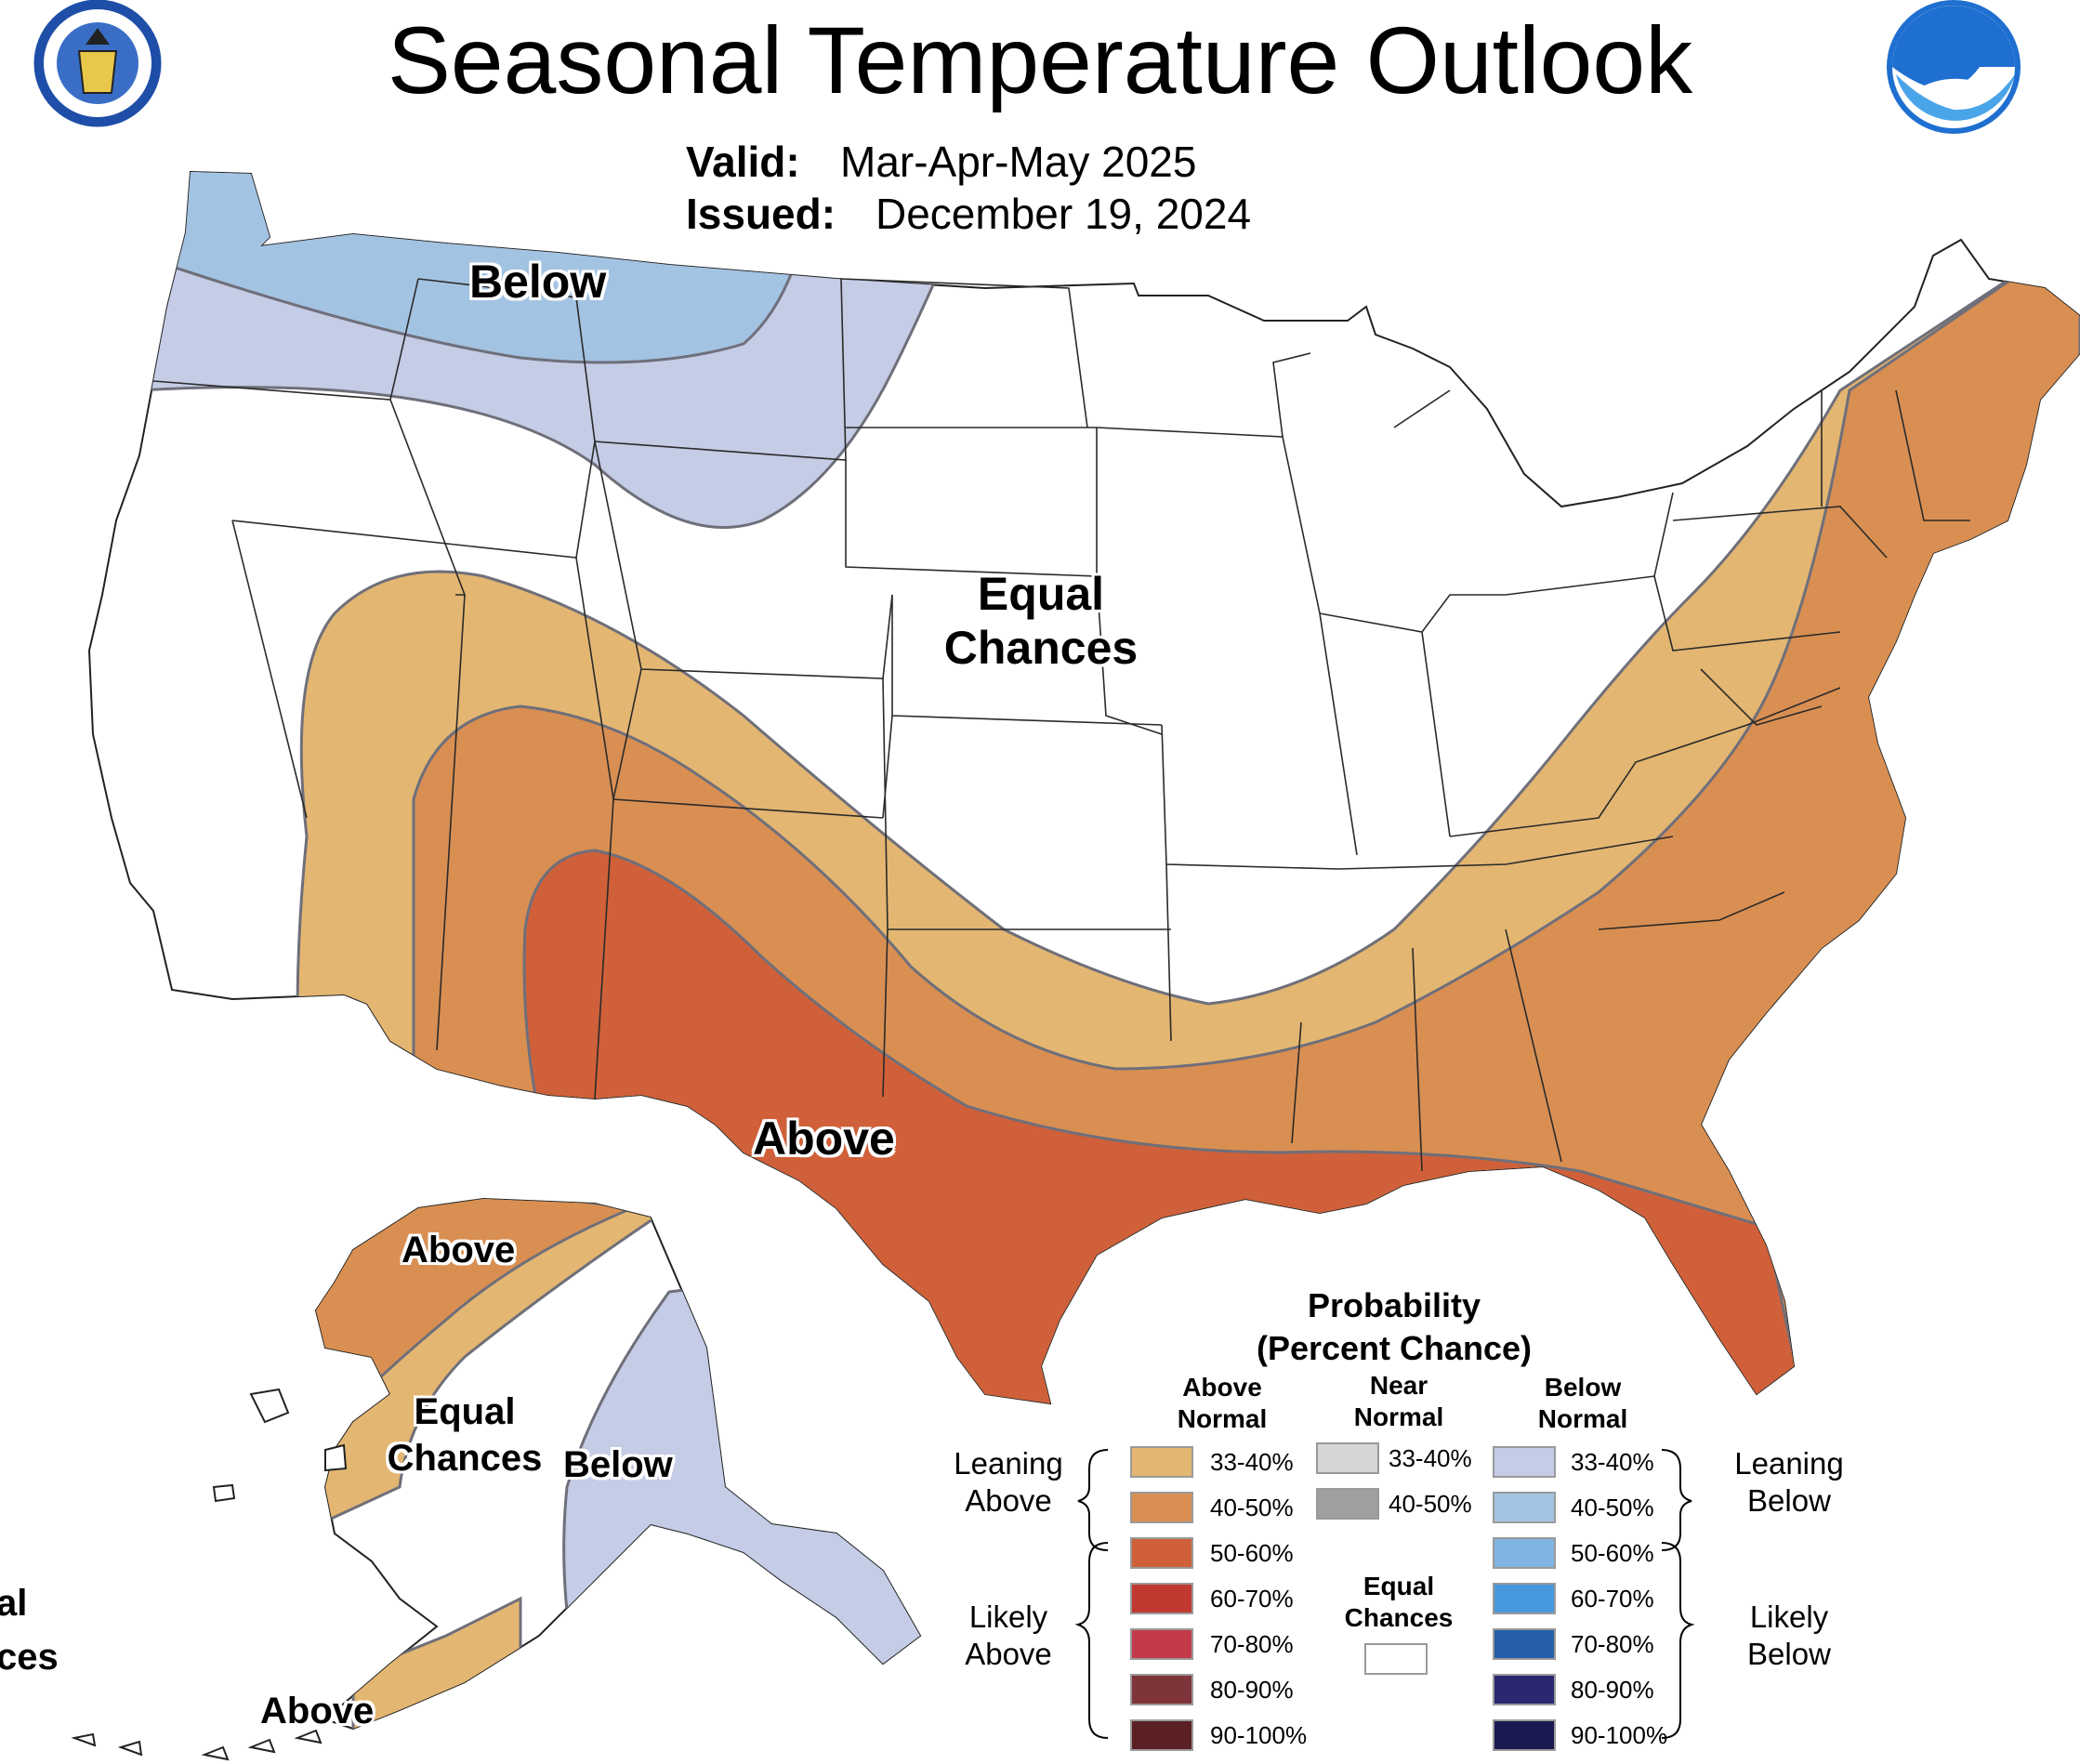 This screenshot has height=1764, width=2080. What do you see at coordinates (1398, 1385) in the screenshot?
I see `legend-near-head-line1: Near` at bounding box center [1398, 1385].